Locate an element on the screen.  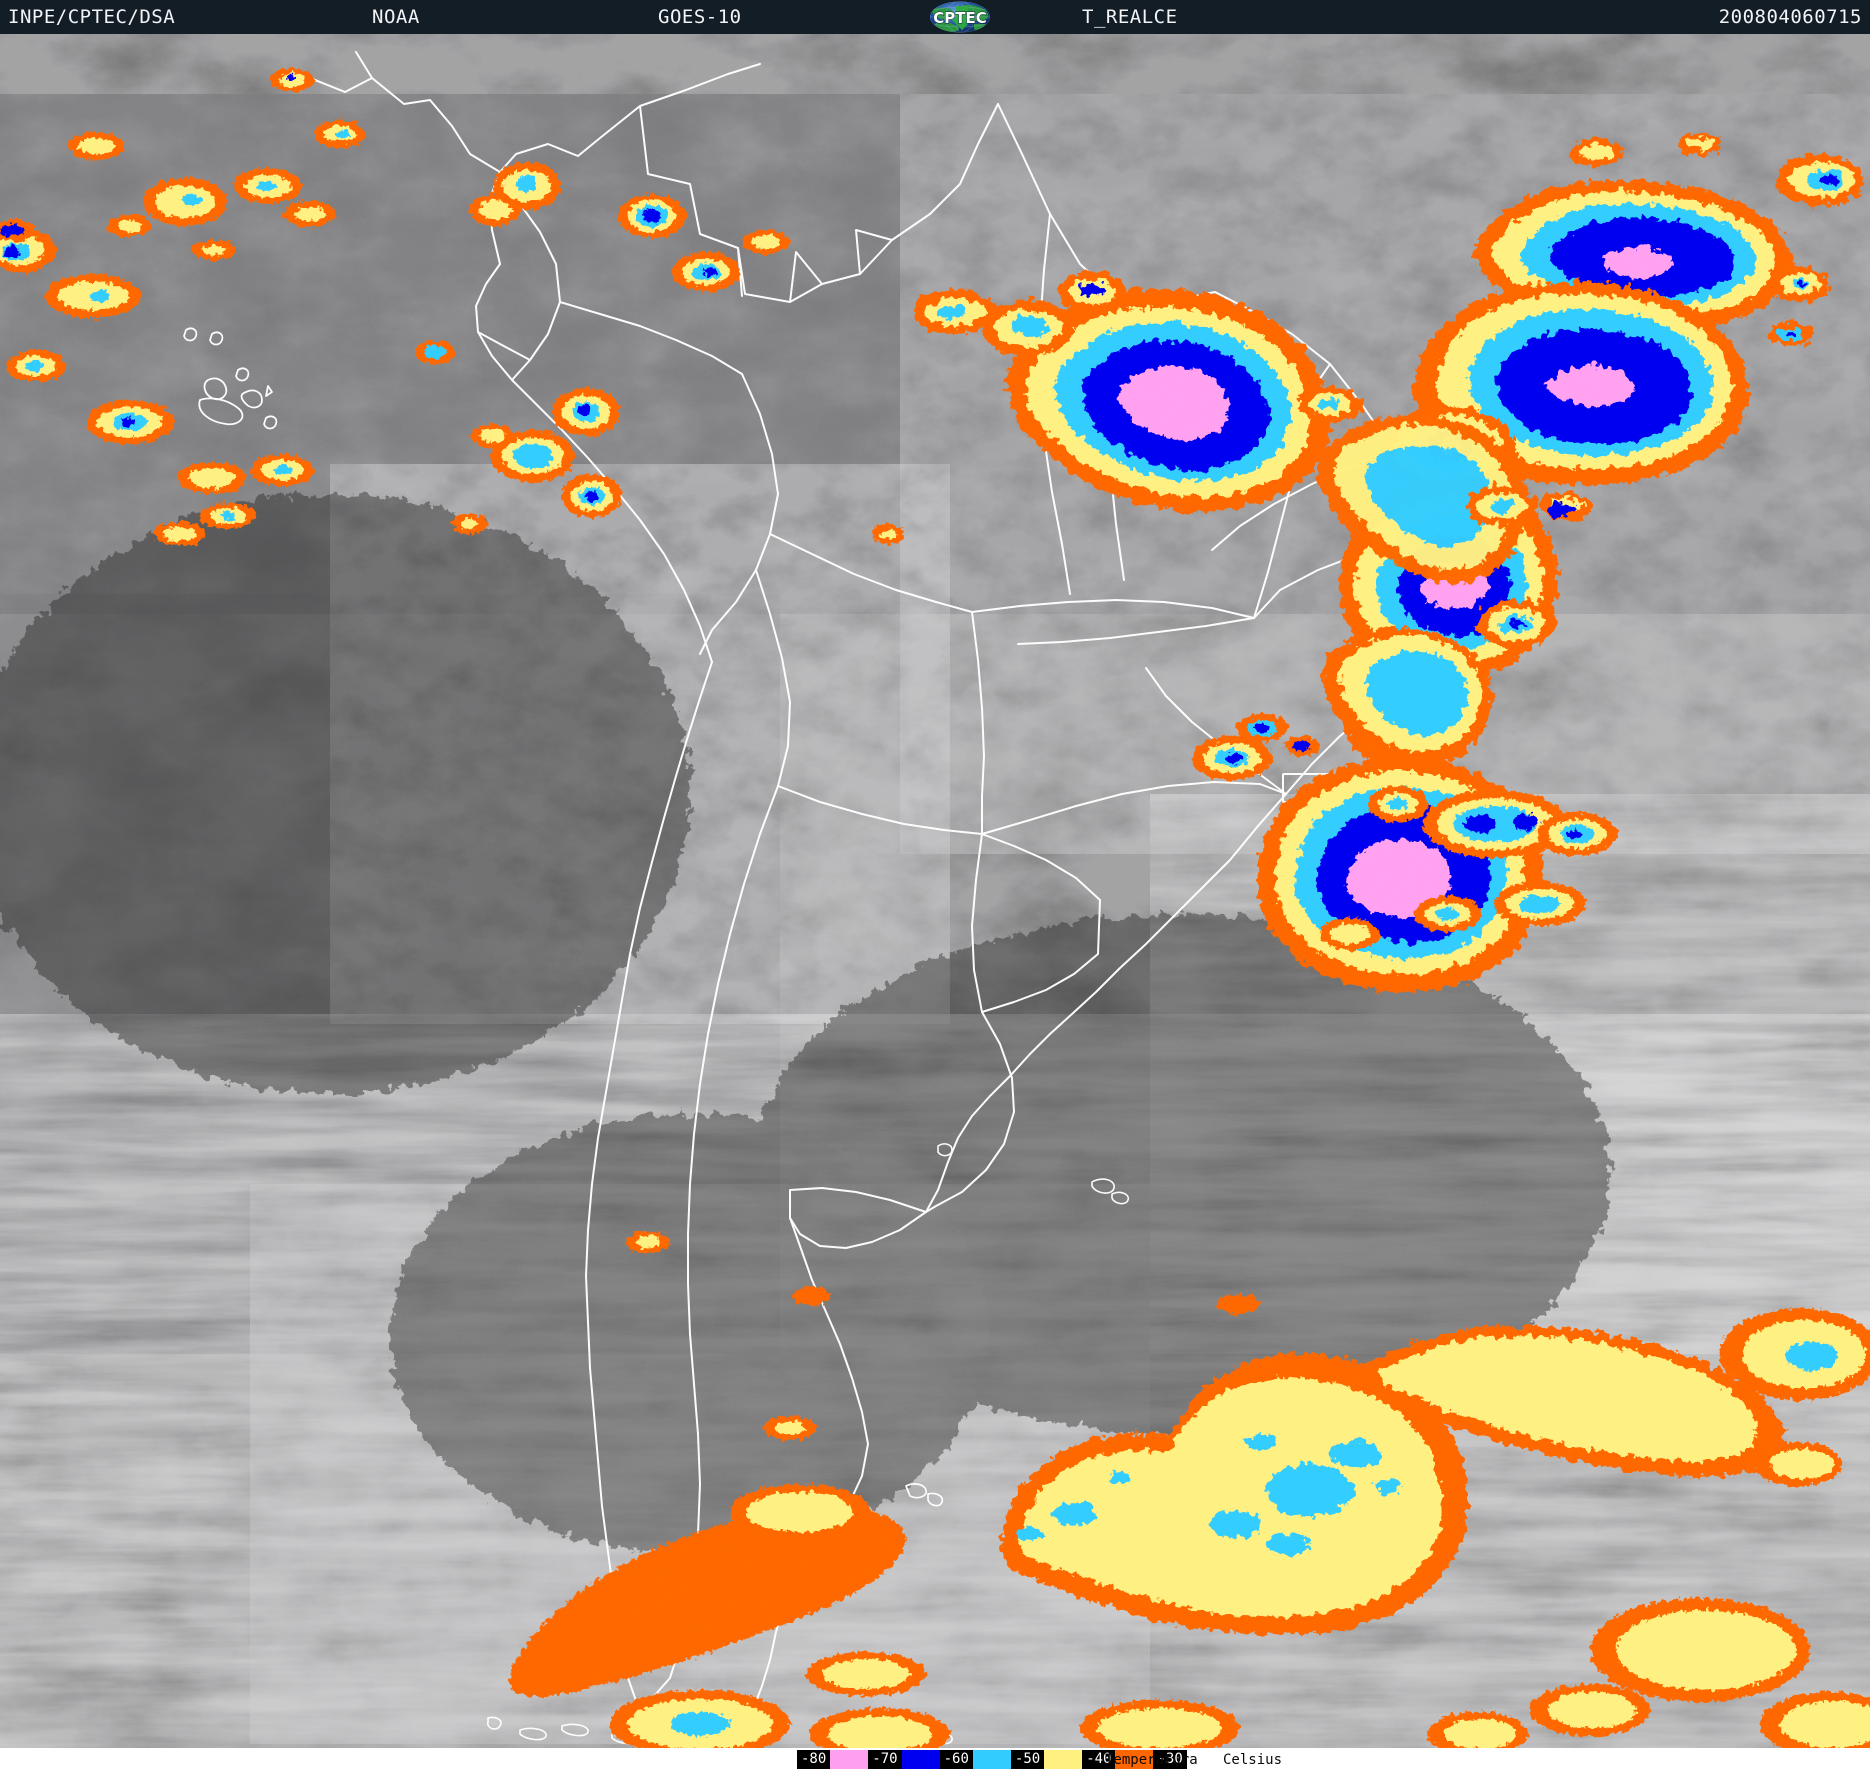
colorbar-tick--50: -50 is located at coordinates (1027, 1759).